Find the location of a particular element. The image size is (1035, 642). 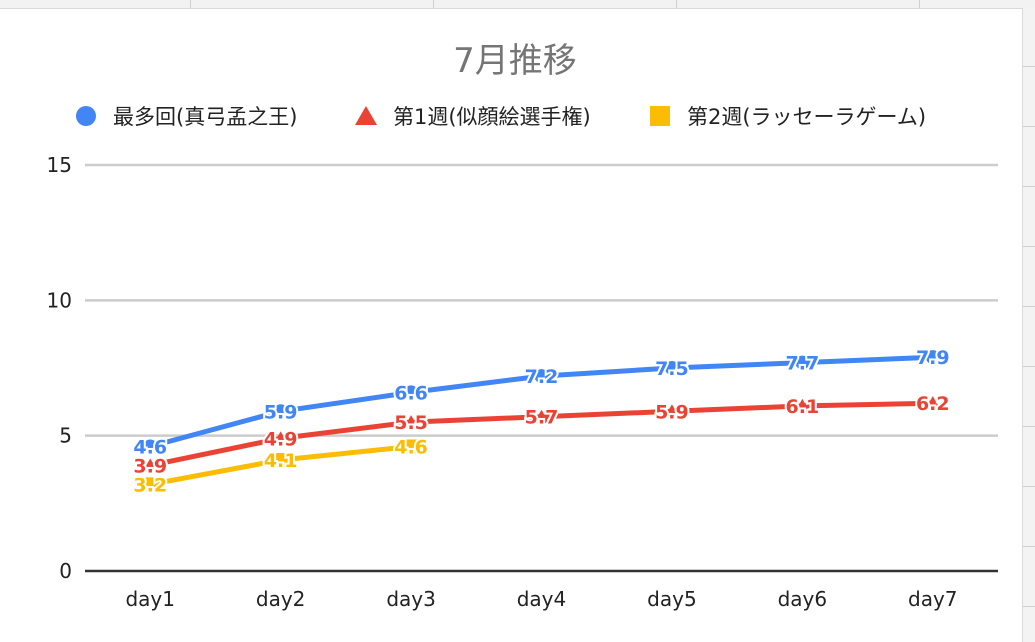

legend-item: 最多回(真弓孟之王) is located at coordinates (186, 117).